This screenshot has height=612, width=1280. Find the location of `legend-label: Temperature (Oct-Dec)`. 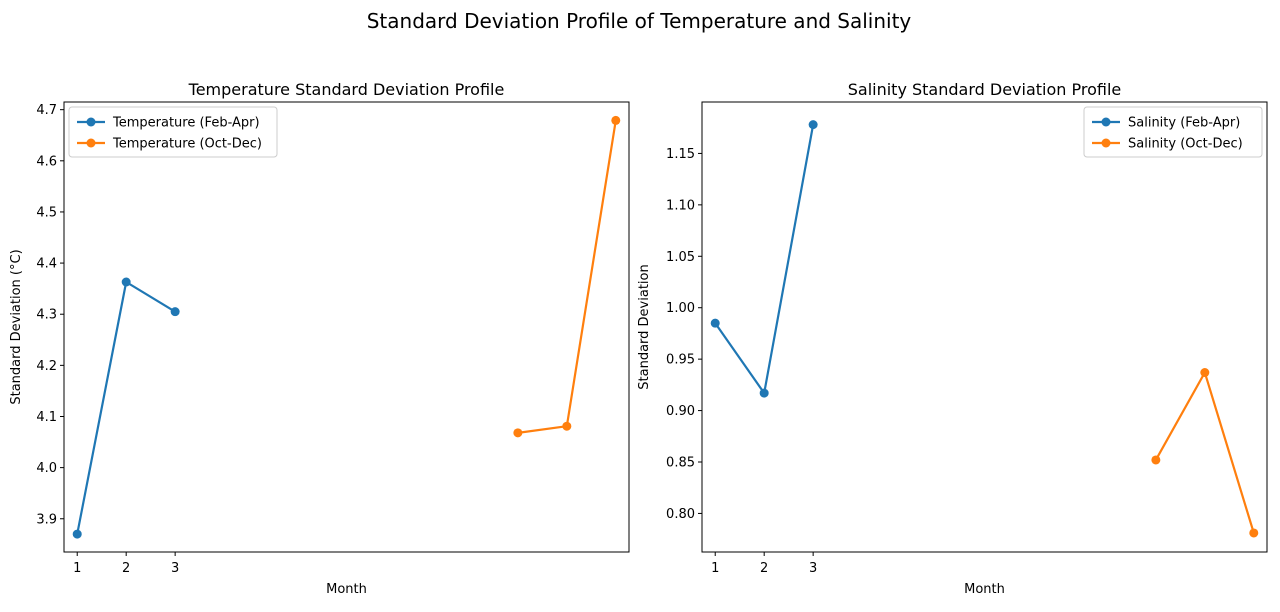

legend-label: Temperature (Oct-Dec) is located at coordinates (187, 144).